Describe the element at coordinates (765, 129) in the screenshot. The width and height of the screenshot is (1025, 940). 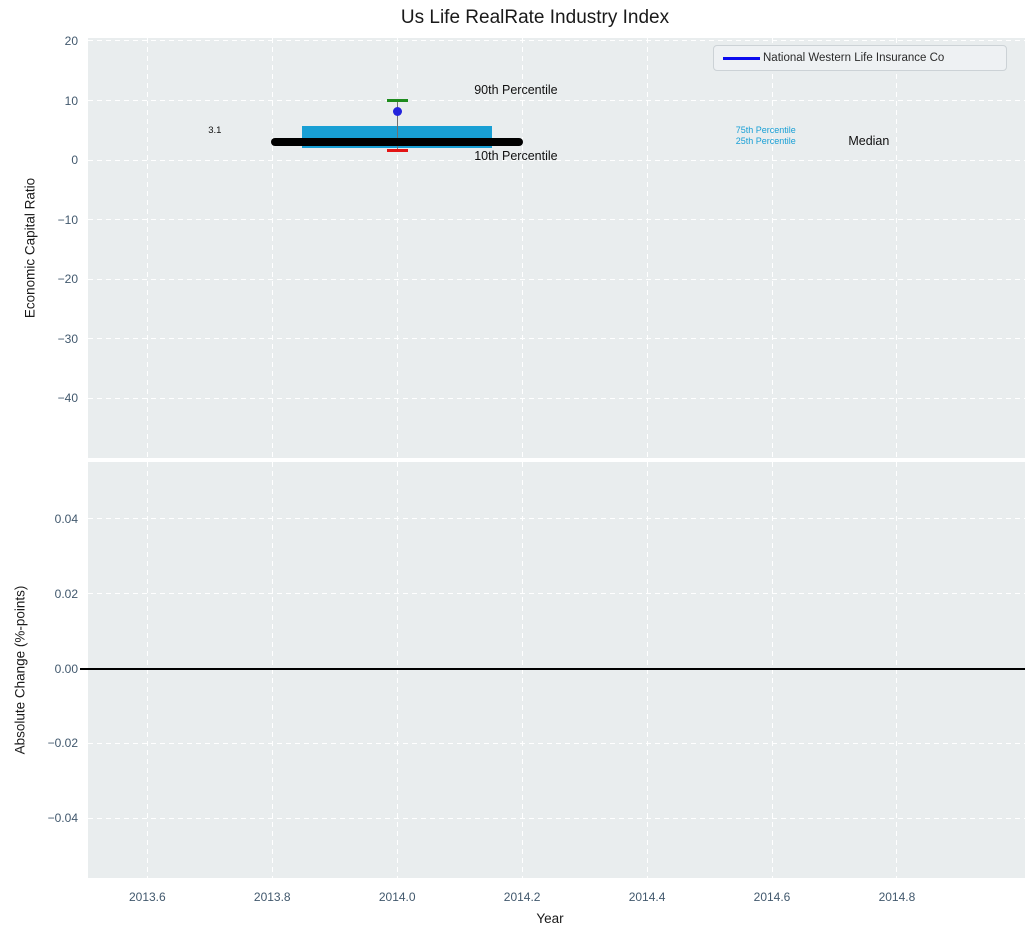
I see `annotation: 75th Percentile` at that location.